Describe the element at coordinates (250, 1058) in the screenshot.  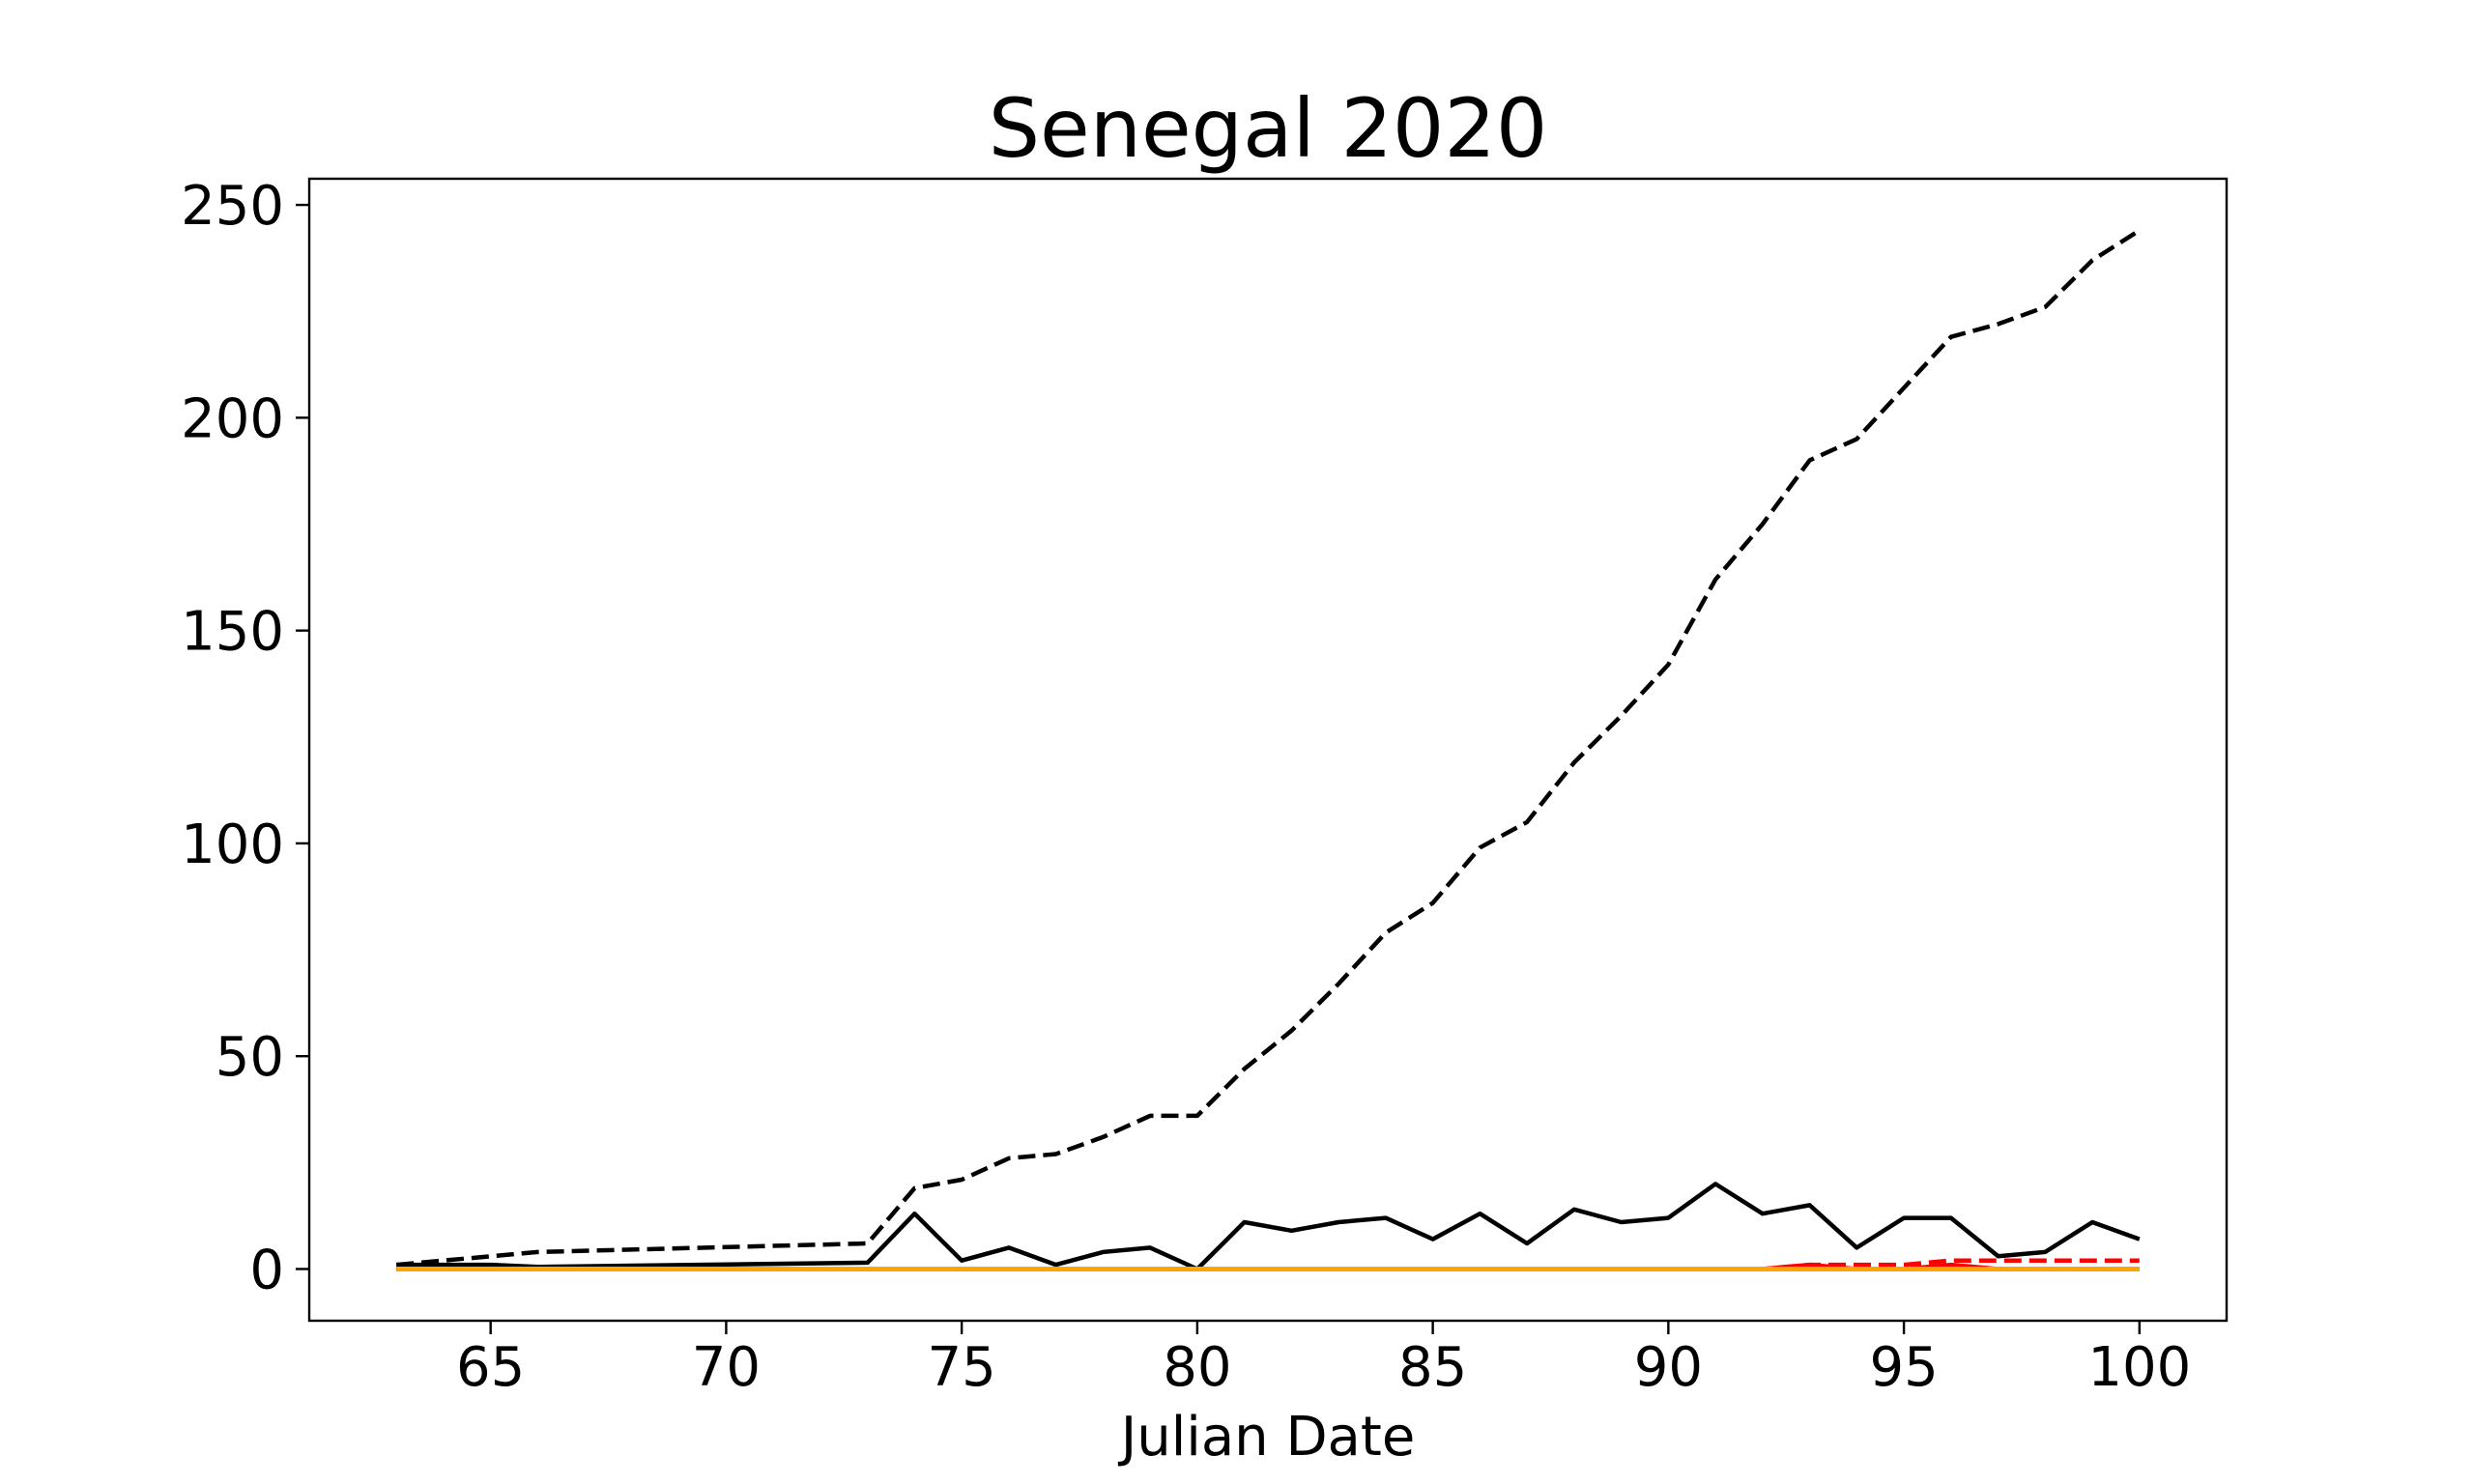
I see `y-tick-label: 50` at that location.